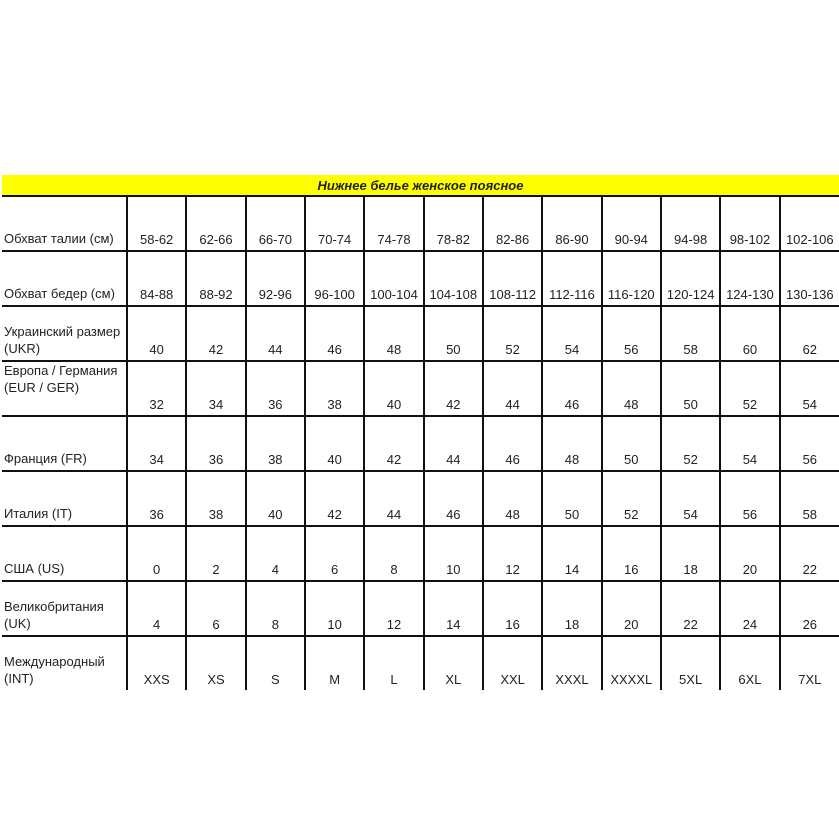  What do you see at coordinates (334, 388) in the screenshot?
I see `table-cell: 38` at bounding box center [334, 388].